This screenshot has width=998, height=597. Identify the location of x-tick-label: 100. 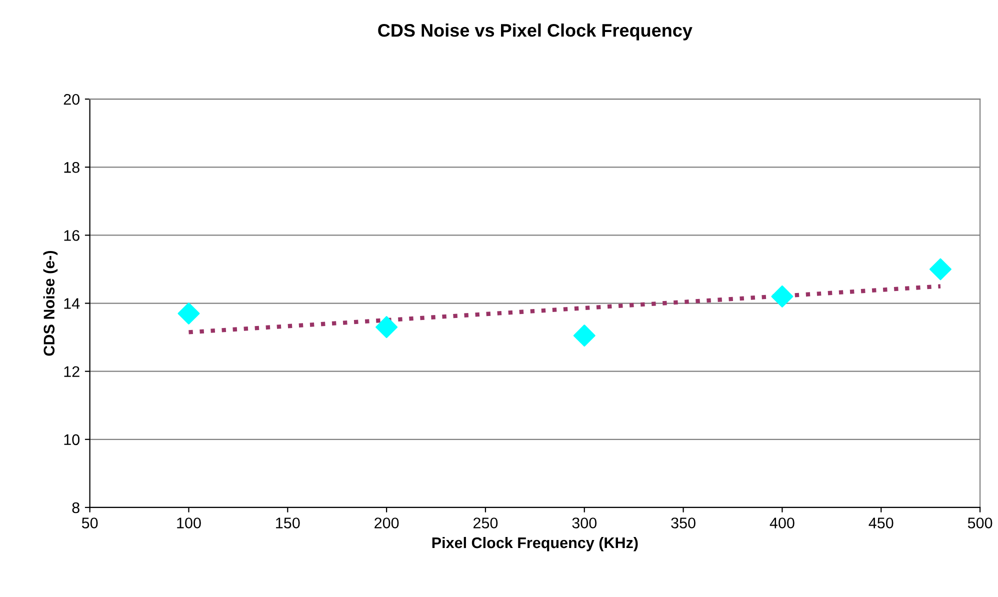
(189, 523).